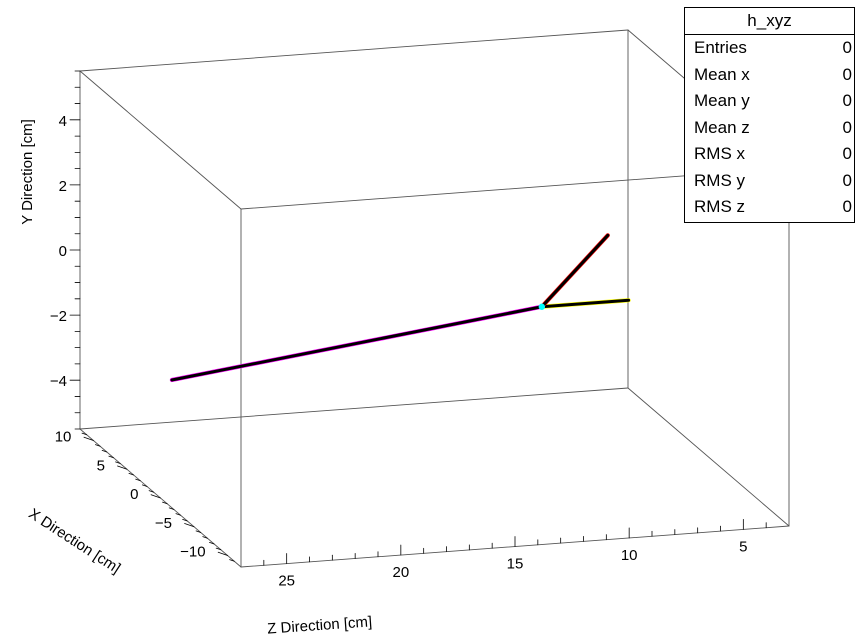  What do you see at coordinates (101, 465) in the screenshot?
I see `x-tick-label: 5` at bounding box center [101, 465].